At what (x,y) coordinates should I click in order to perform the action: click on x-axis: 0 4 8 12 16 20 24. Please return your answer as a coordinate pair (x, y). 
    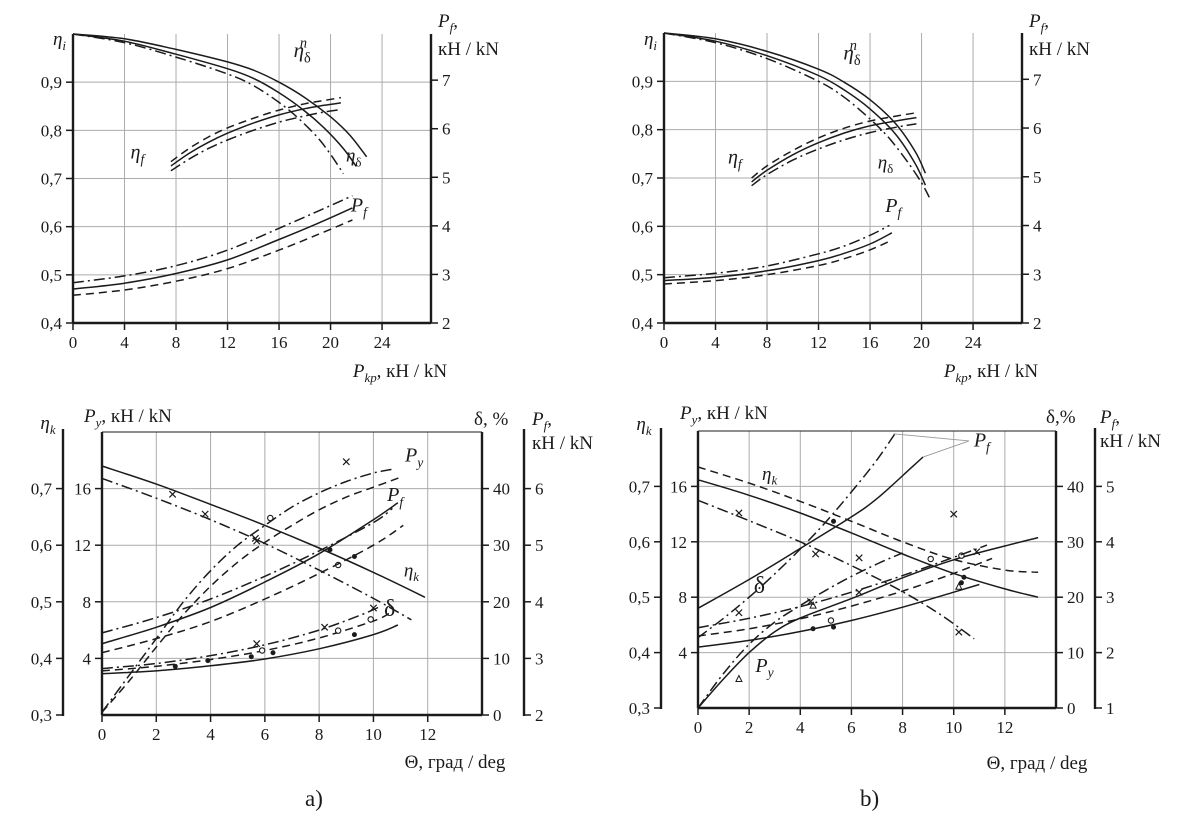
    Looking at the image, I should click on (250, 336).